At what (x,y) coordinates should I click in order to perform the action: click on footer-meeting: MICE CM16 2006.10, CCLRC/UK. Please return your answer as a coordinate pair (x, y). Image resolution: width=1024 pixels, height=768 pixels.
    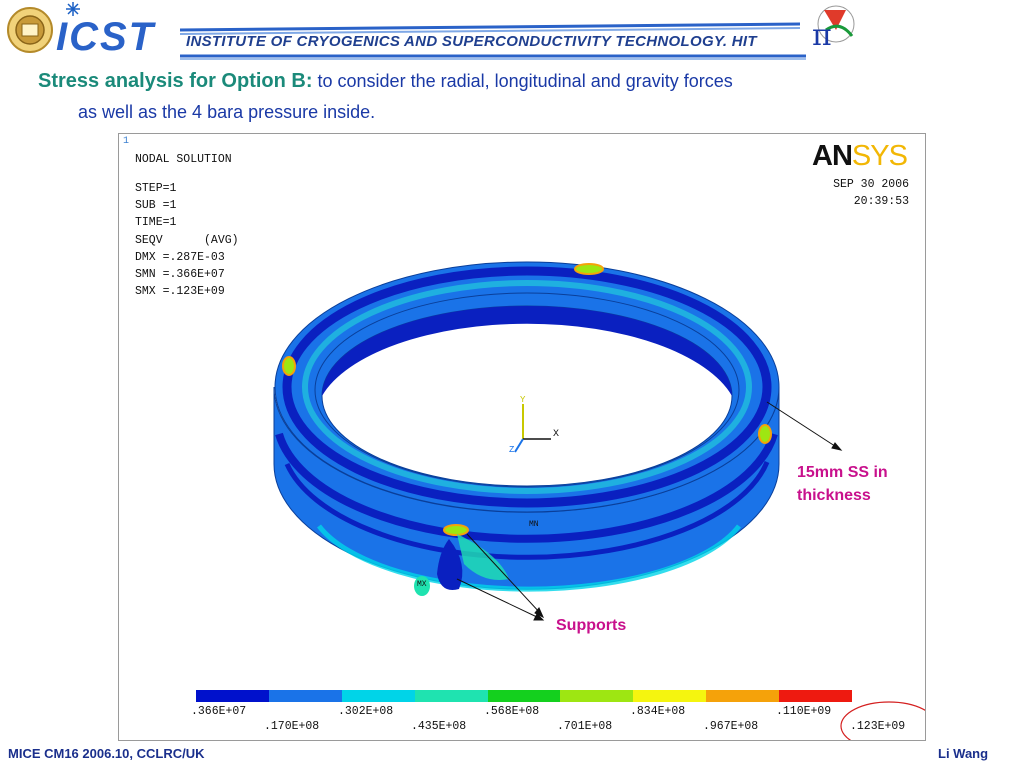
    Looking at the image, I should click on (106, 753).